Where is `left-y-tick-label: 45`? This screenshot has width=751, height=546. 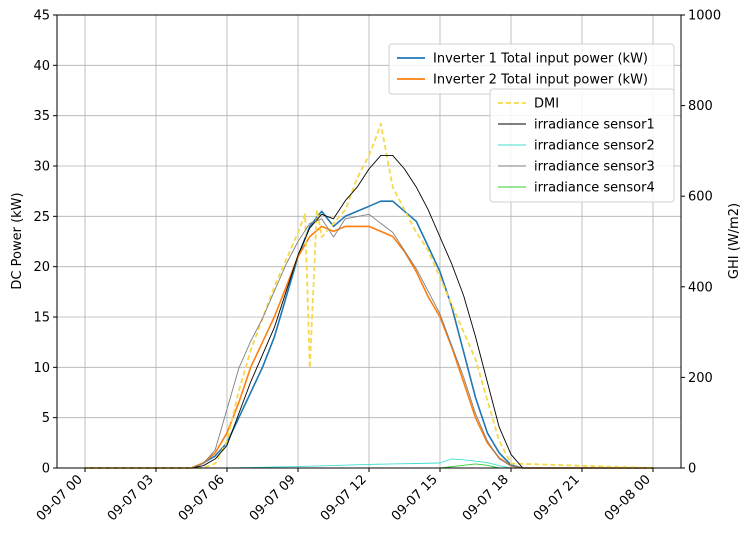 left-y-tick-label: 45 is located at coordinates (41, 16).